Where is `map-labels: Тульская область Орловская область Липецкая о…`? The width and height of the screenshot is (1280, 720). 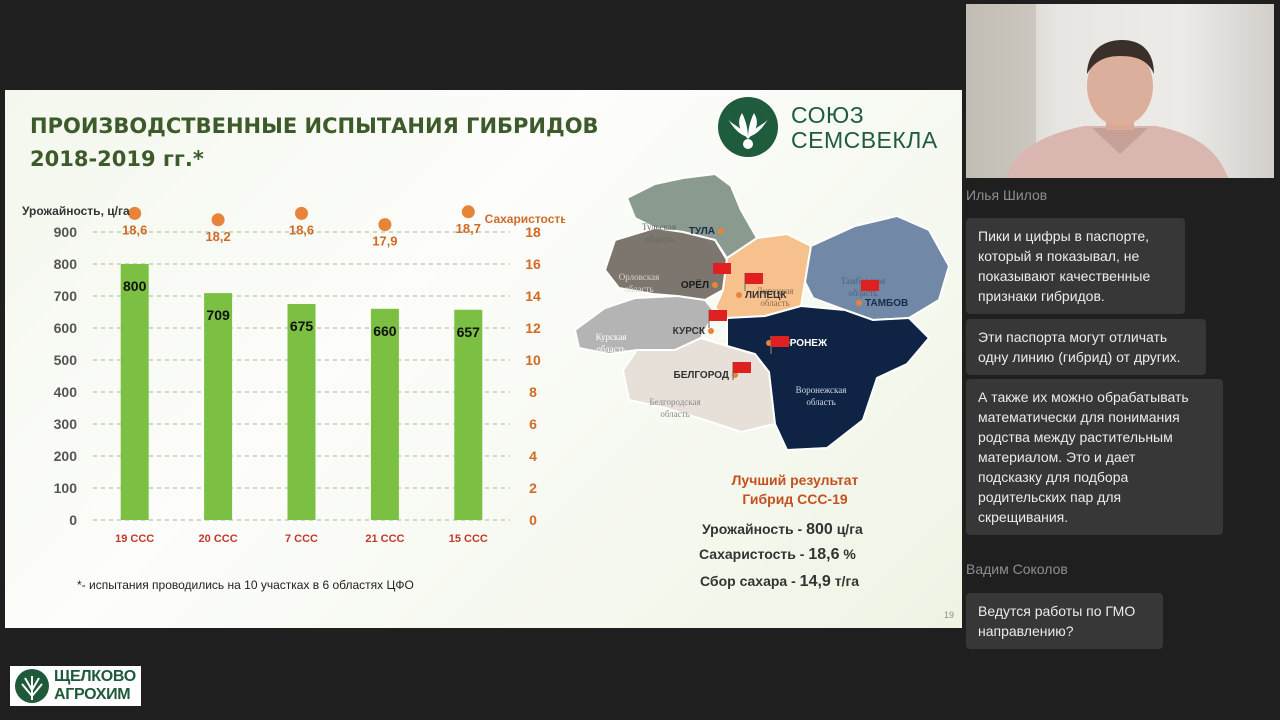
map-labels: Тульская область Орловская область Липецкая о… is located at coordinates (752, 320).